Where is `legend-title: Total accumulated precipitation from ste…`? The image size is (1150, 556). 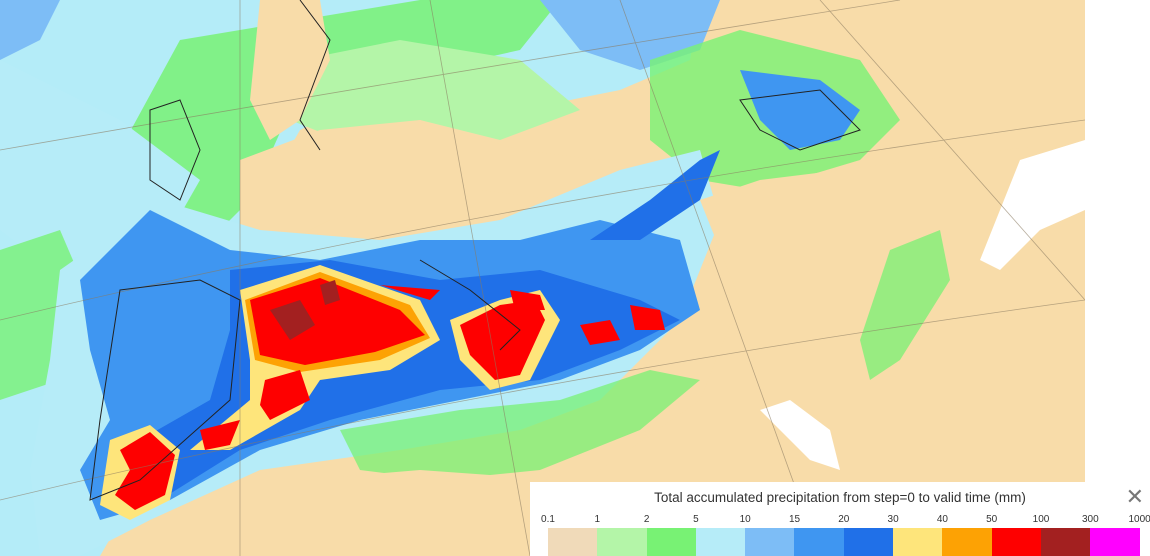
legend-title: Total accumulated precipitation from ste… is located at coordinates (840, 497).